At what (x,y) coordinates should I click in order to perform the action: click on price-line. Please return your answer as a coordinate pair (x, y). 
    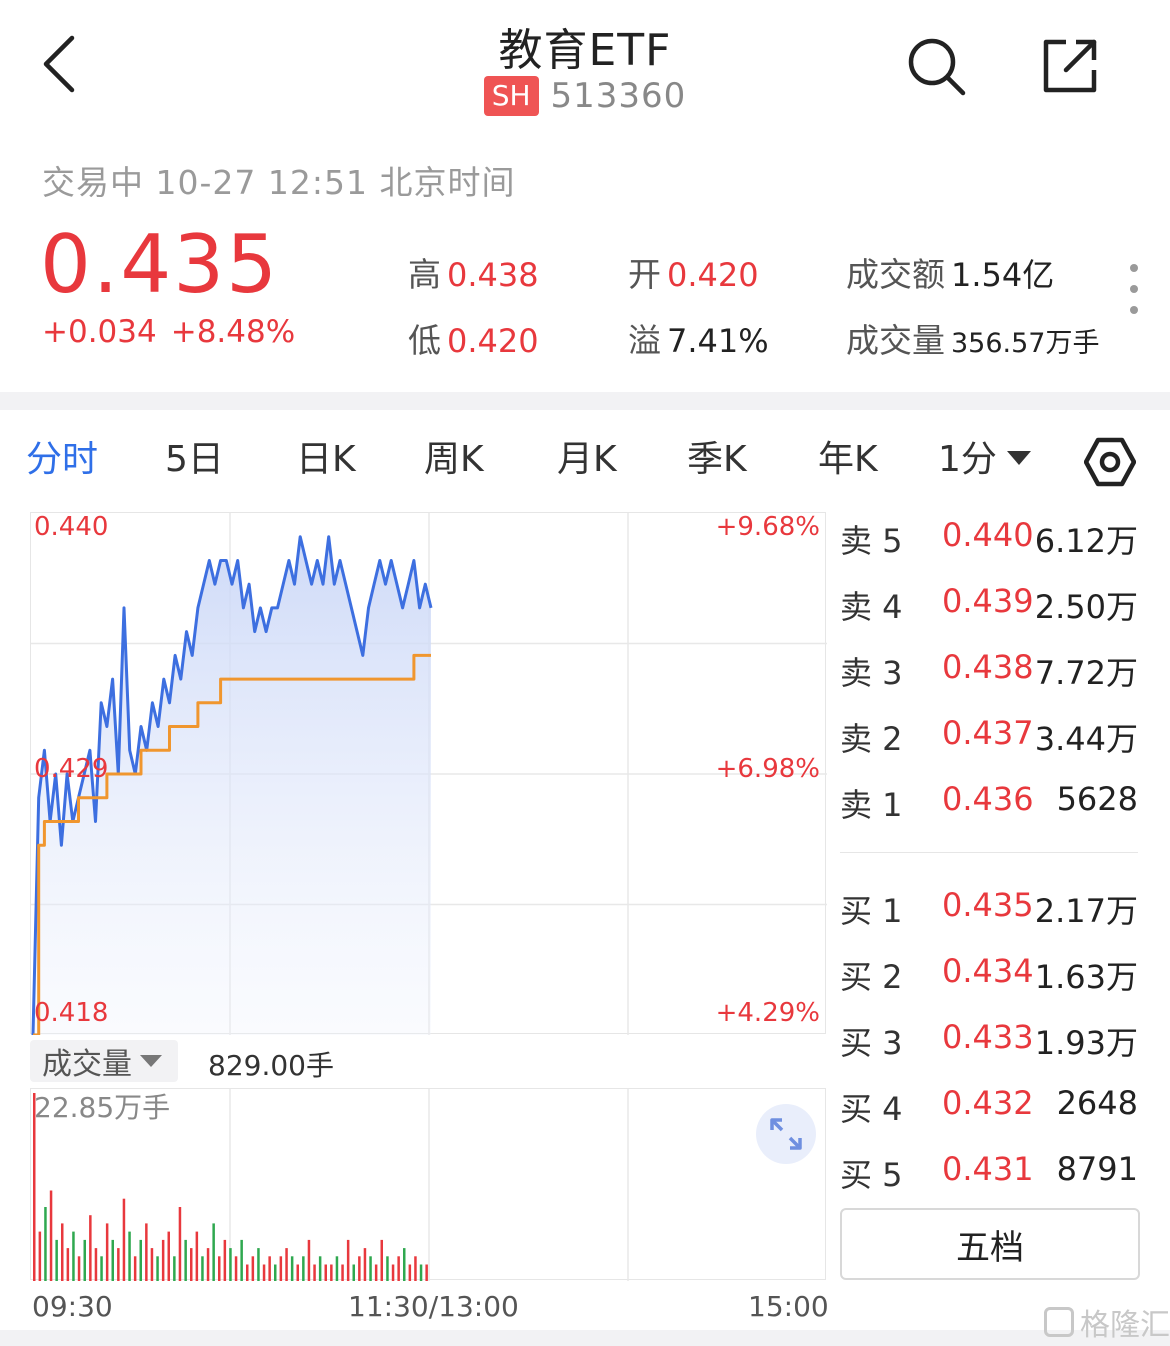
    Looking at the image, I should click on (232, 785).